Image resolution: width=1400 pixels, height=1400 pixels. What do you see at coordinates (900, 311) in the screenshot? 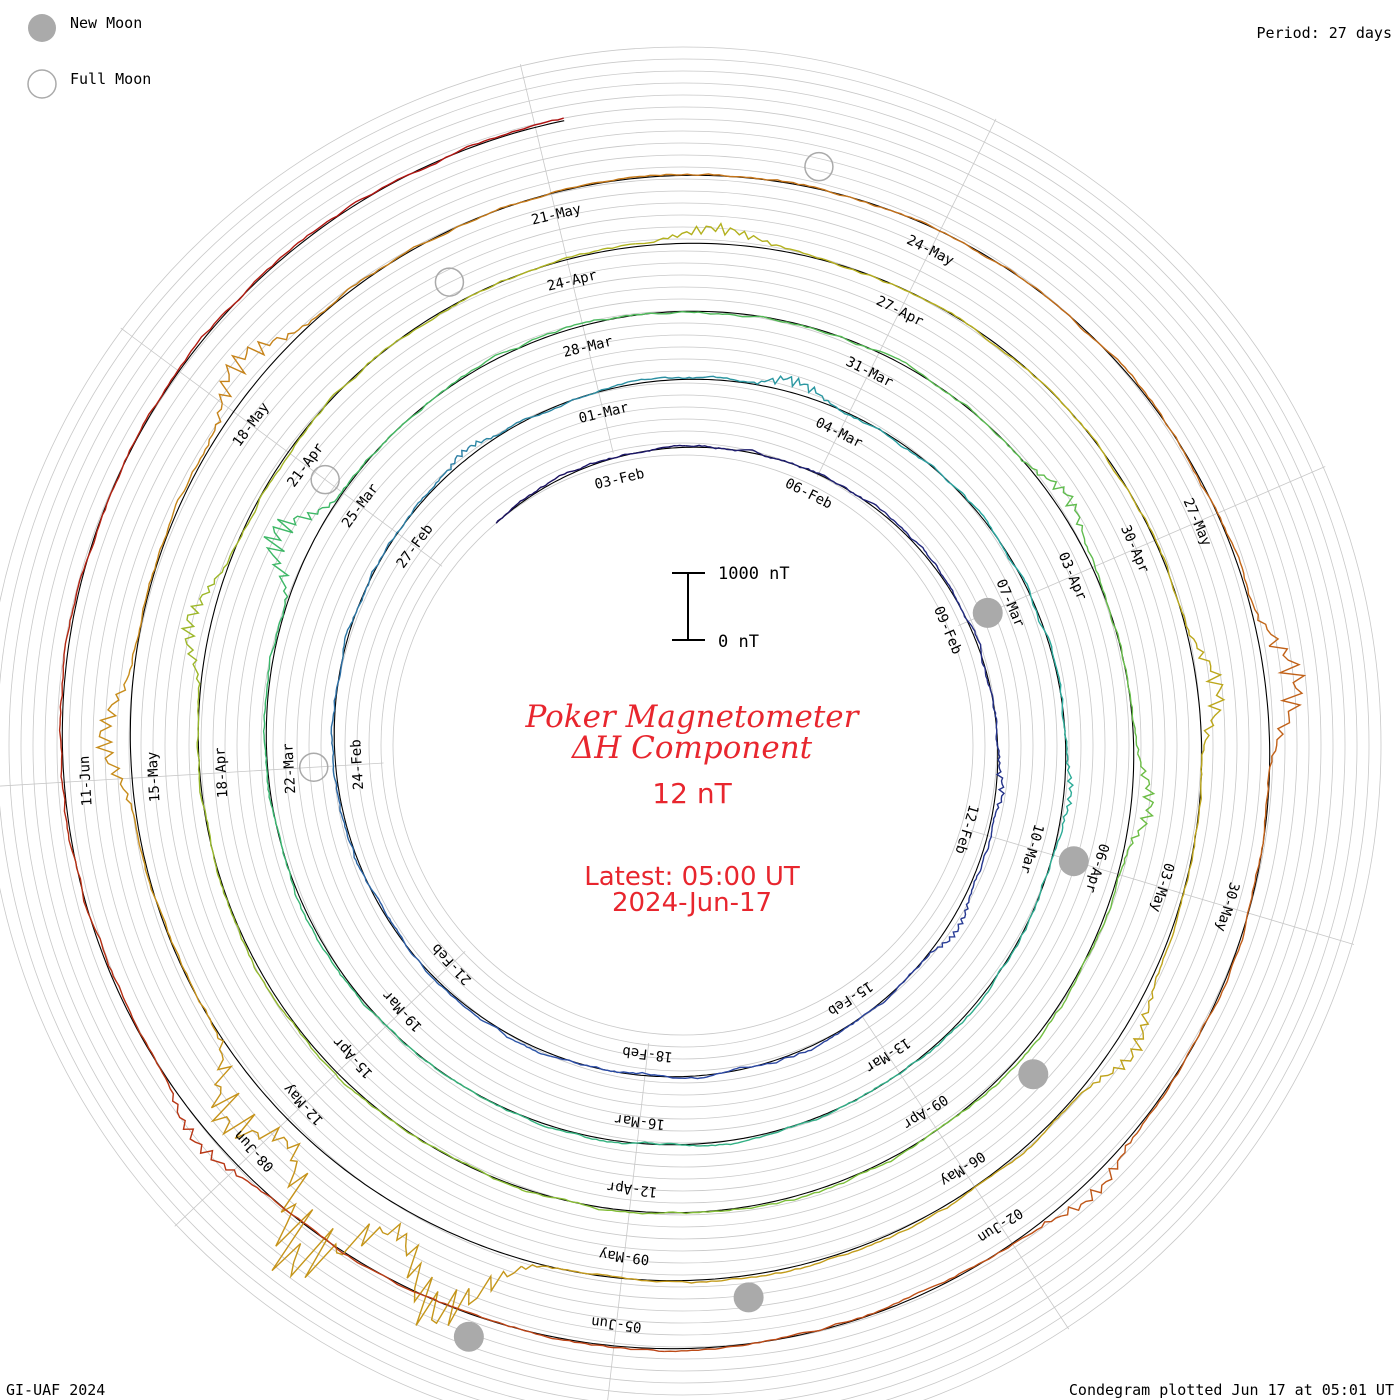
I see `date-tick-label: 27-Apr` at bounding box center [900, 311].